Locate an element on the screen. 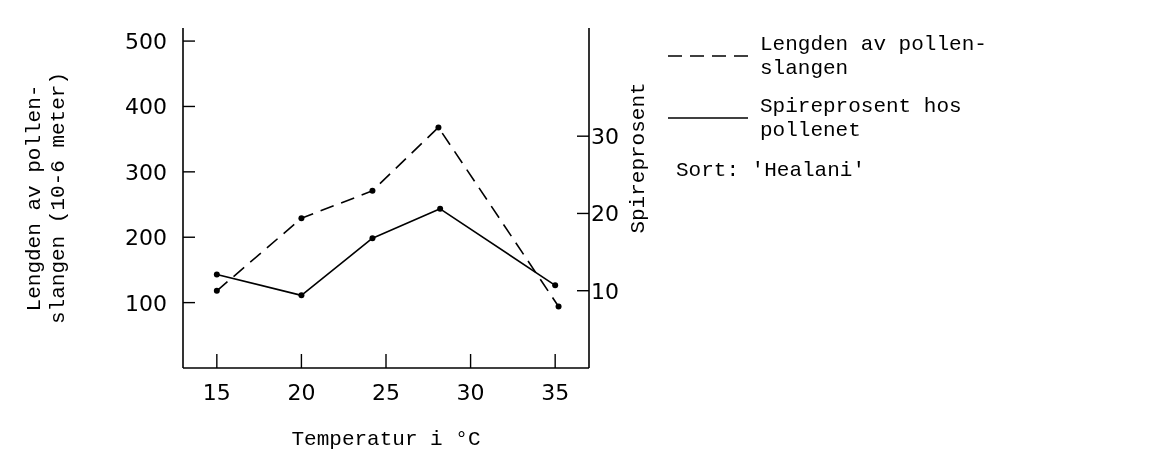 This screenshot has width=1173, height=459. x-axis-title: Temperatur i °C is located at coordinates (386, 439).